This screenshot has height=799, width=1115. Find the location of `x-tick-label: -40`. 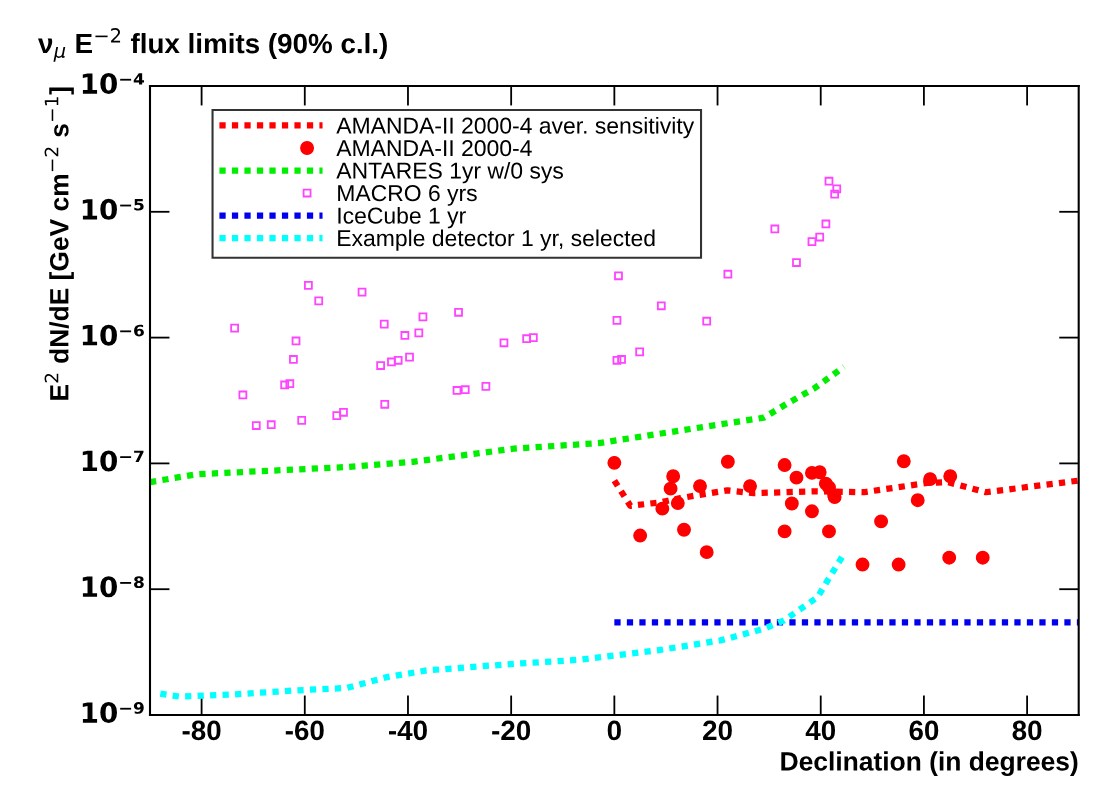

x-tick-label: -40 is located at coordinates (407, 730).